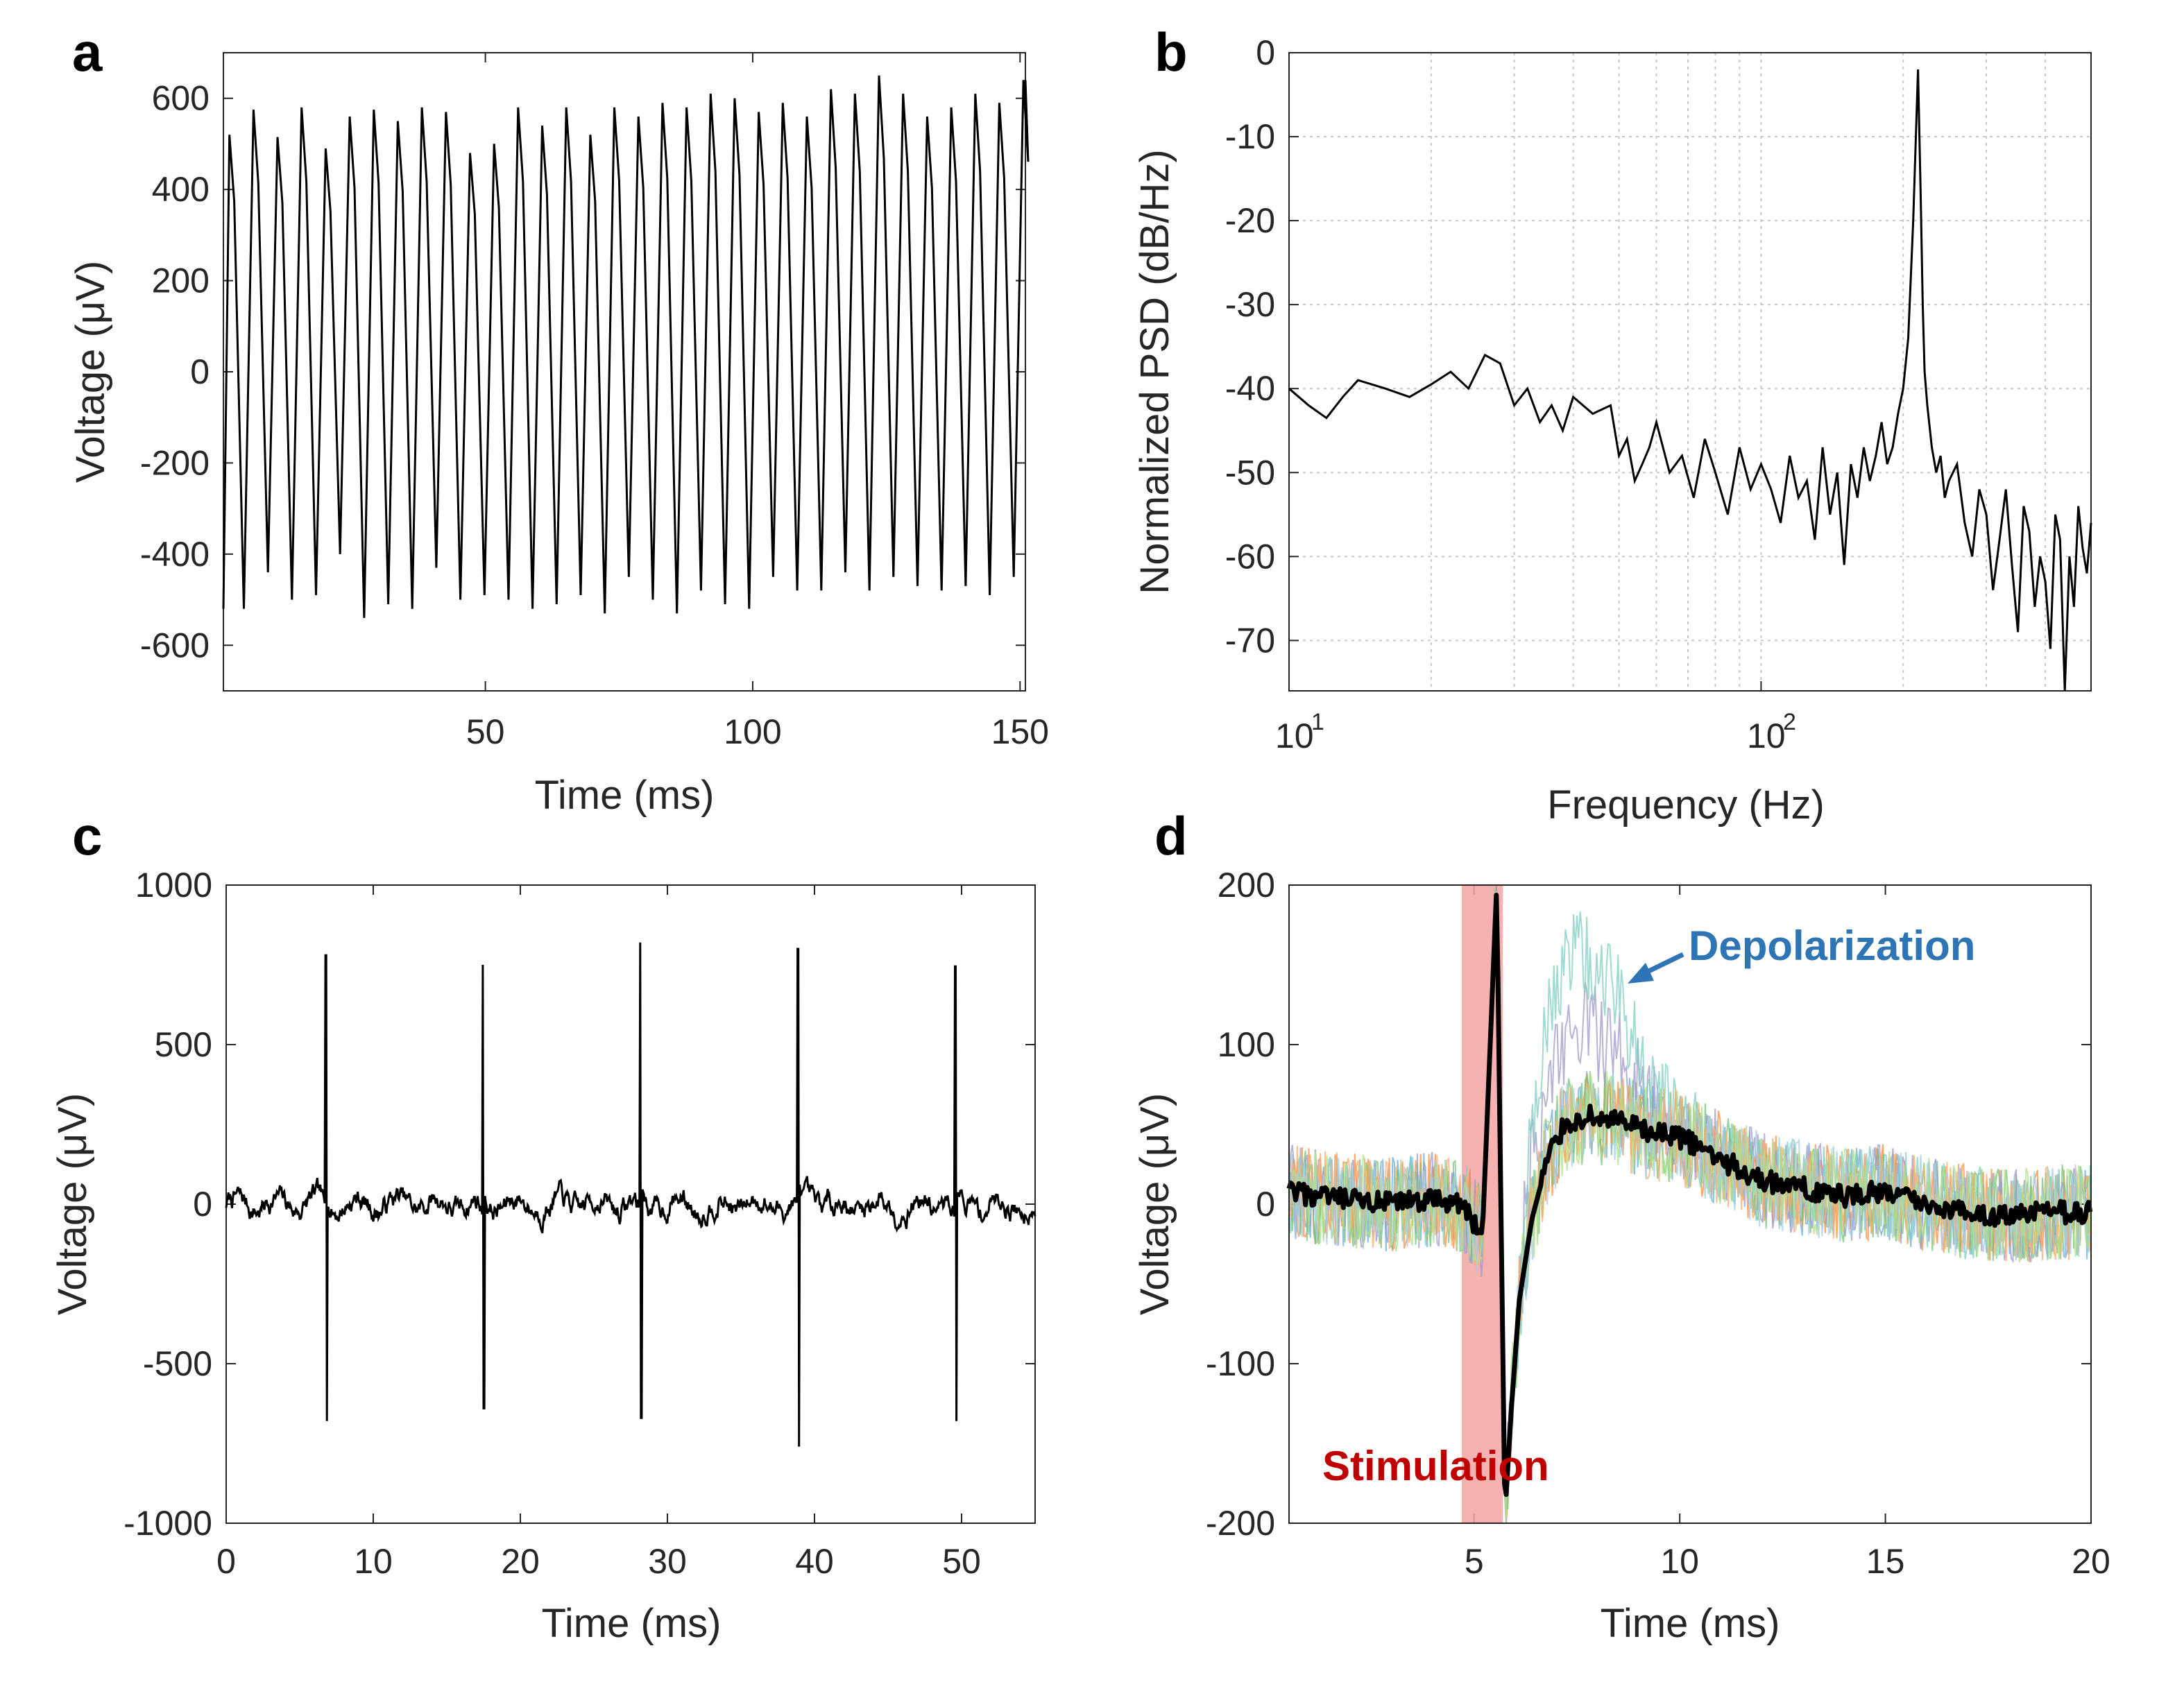  What do you see at coordinates (961, 1561) in the screenshot?
I see `panel-c-xtick-label: 50` at bounding box center [961, 1561].